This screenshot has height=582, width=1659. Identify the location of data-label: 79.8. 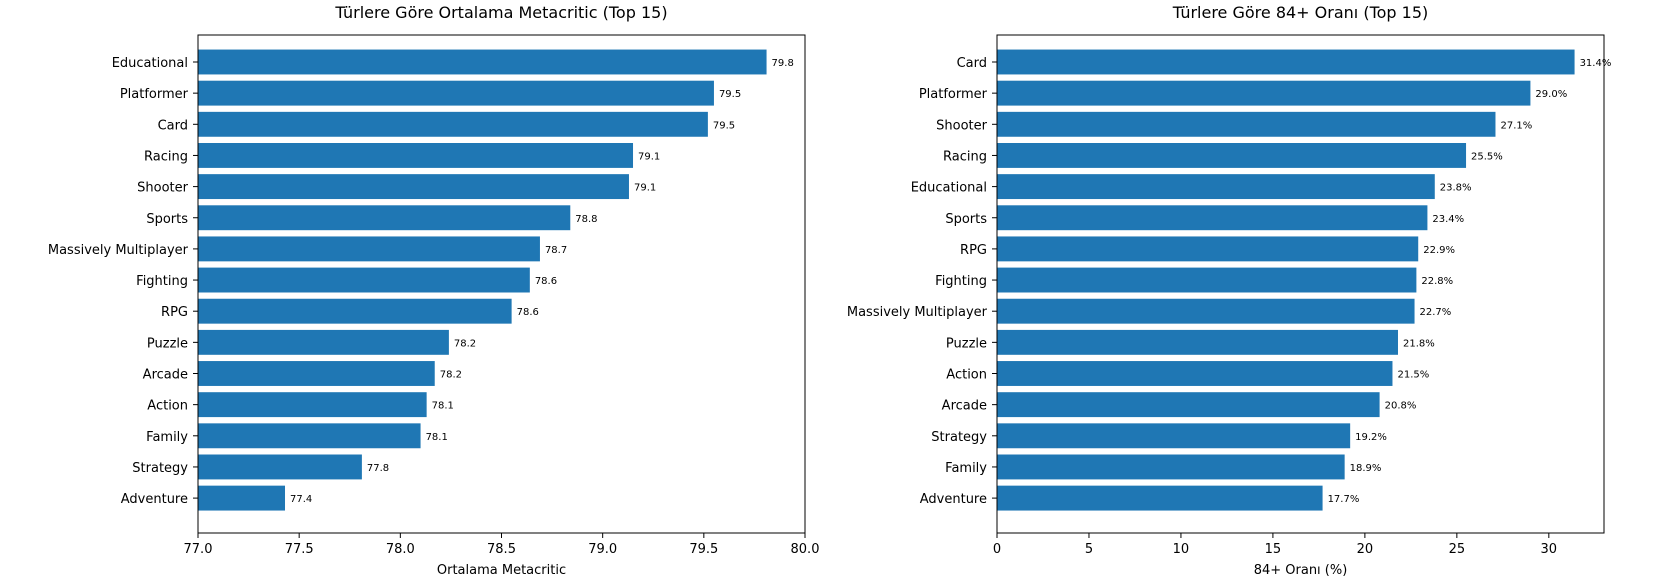
(783, 63).